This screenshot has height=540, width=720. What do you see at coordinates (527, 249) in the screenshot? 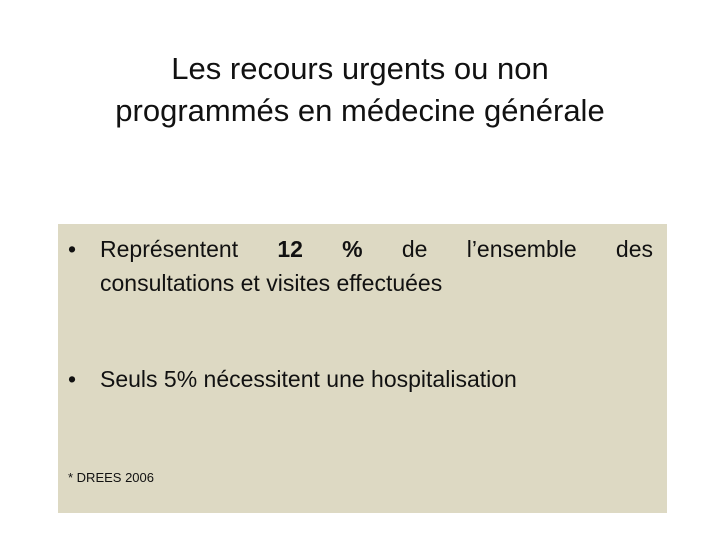
I see `bullet-rest: de l’ensemble des` at bounding box center [527, 249].